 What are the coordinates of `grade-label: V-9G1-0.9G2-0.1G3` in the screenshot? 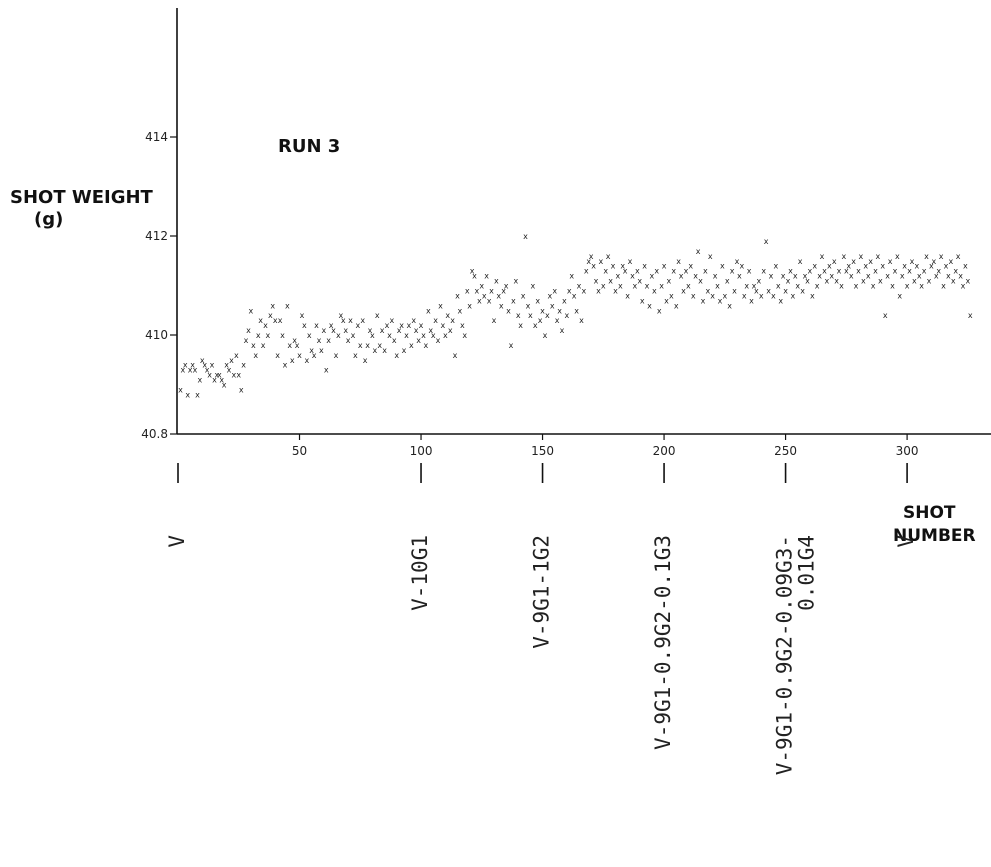 It's located at (663, 642).